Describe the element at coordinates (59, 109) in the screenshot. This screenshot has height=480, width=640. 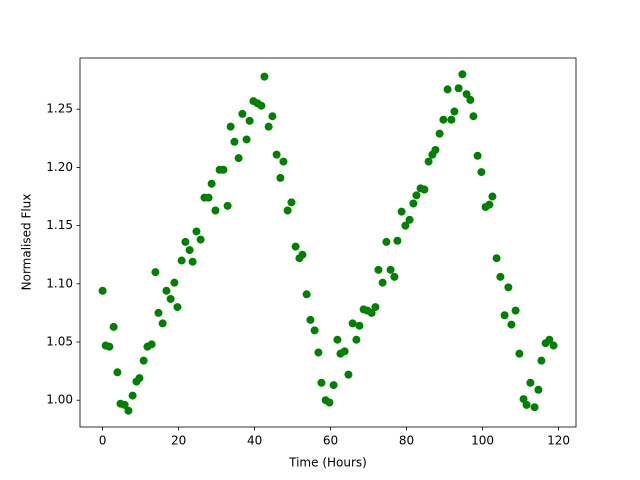
I see `y-tick-label: 1.25` at that location.